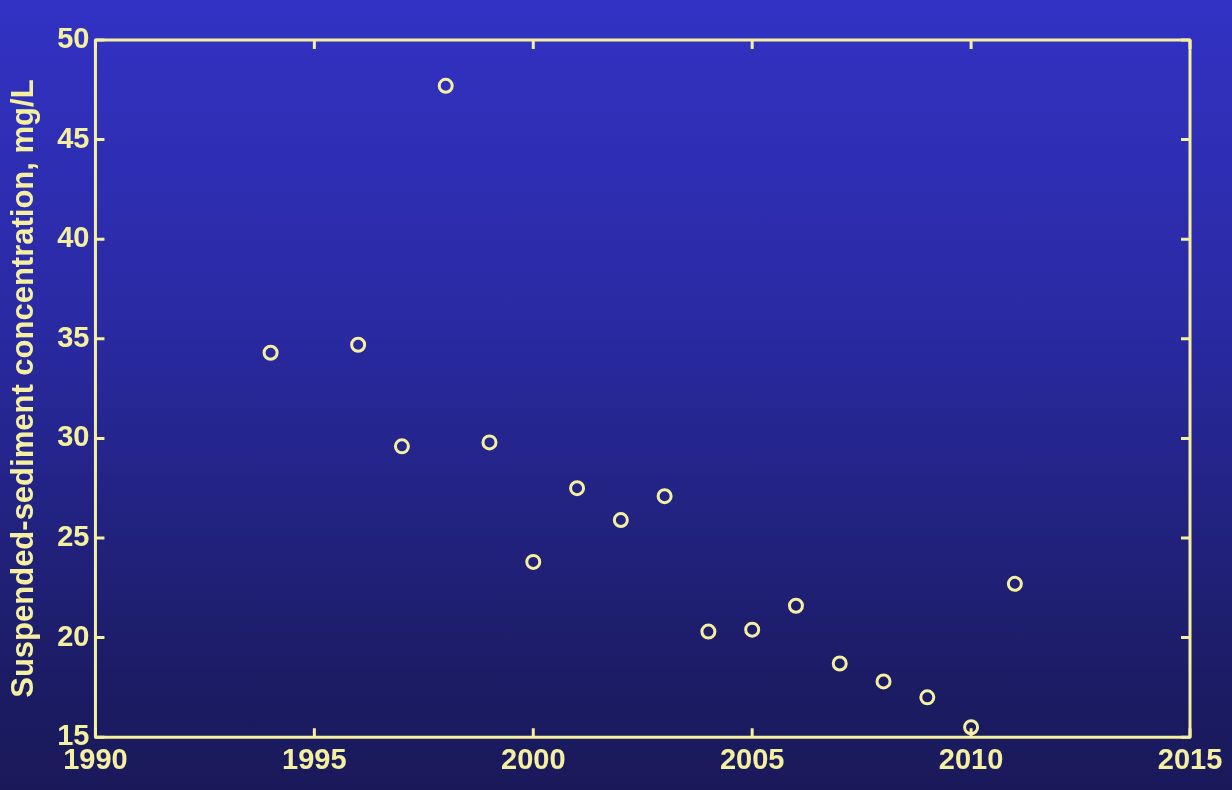  Describe the element at coordinates (73, 536) in the screenshot. I see `y-tick-label: 25` at that location.